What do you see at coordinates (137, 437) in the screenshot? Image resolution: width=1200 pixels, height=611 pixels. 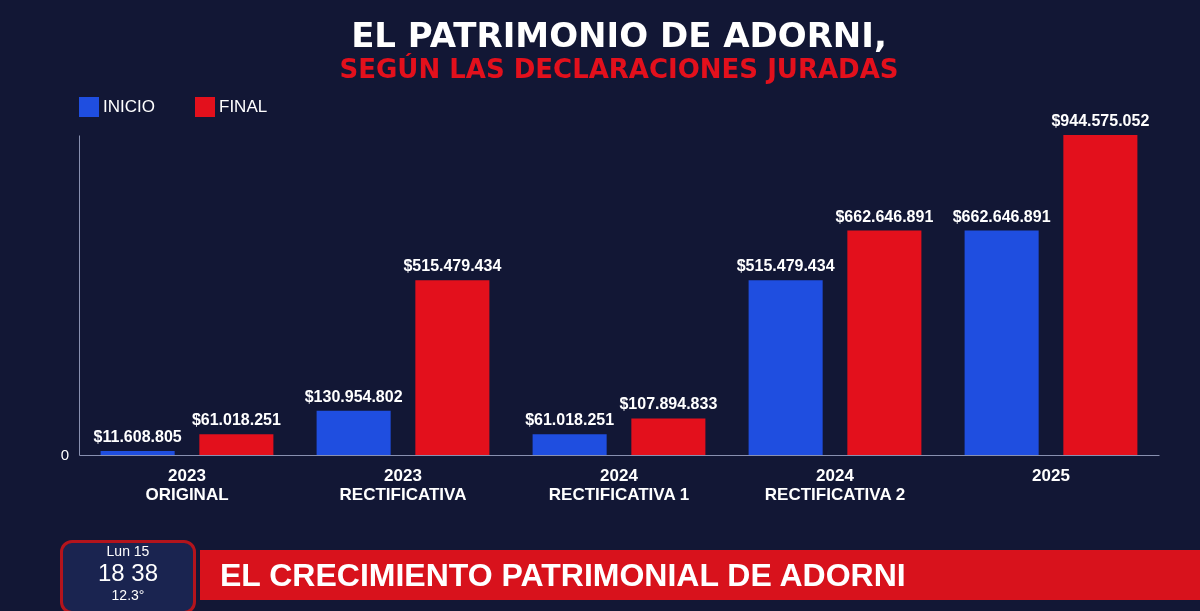 I see `data-label: $11.608.805` at bounding box center [137, 437].